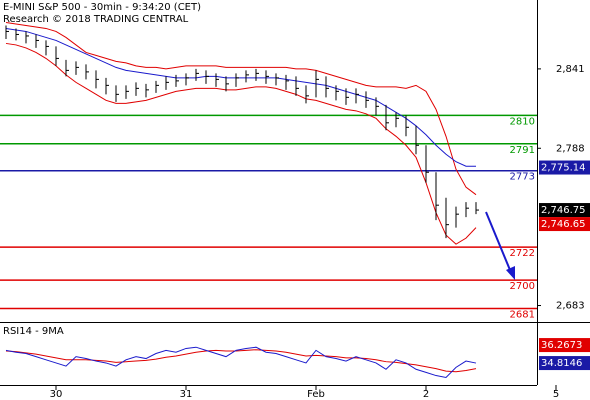  What do you see at coordinates (522, 253) in the screenshot?
I see `level-label: 2722` at bounding box center [522, 253].